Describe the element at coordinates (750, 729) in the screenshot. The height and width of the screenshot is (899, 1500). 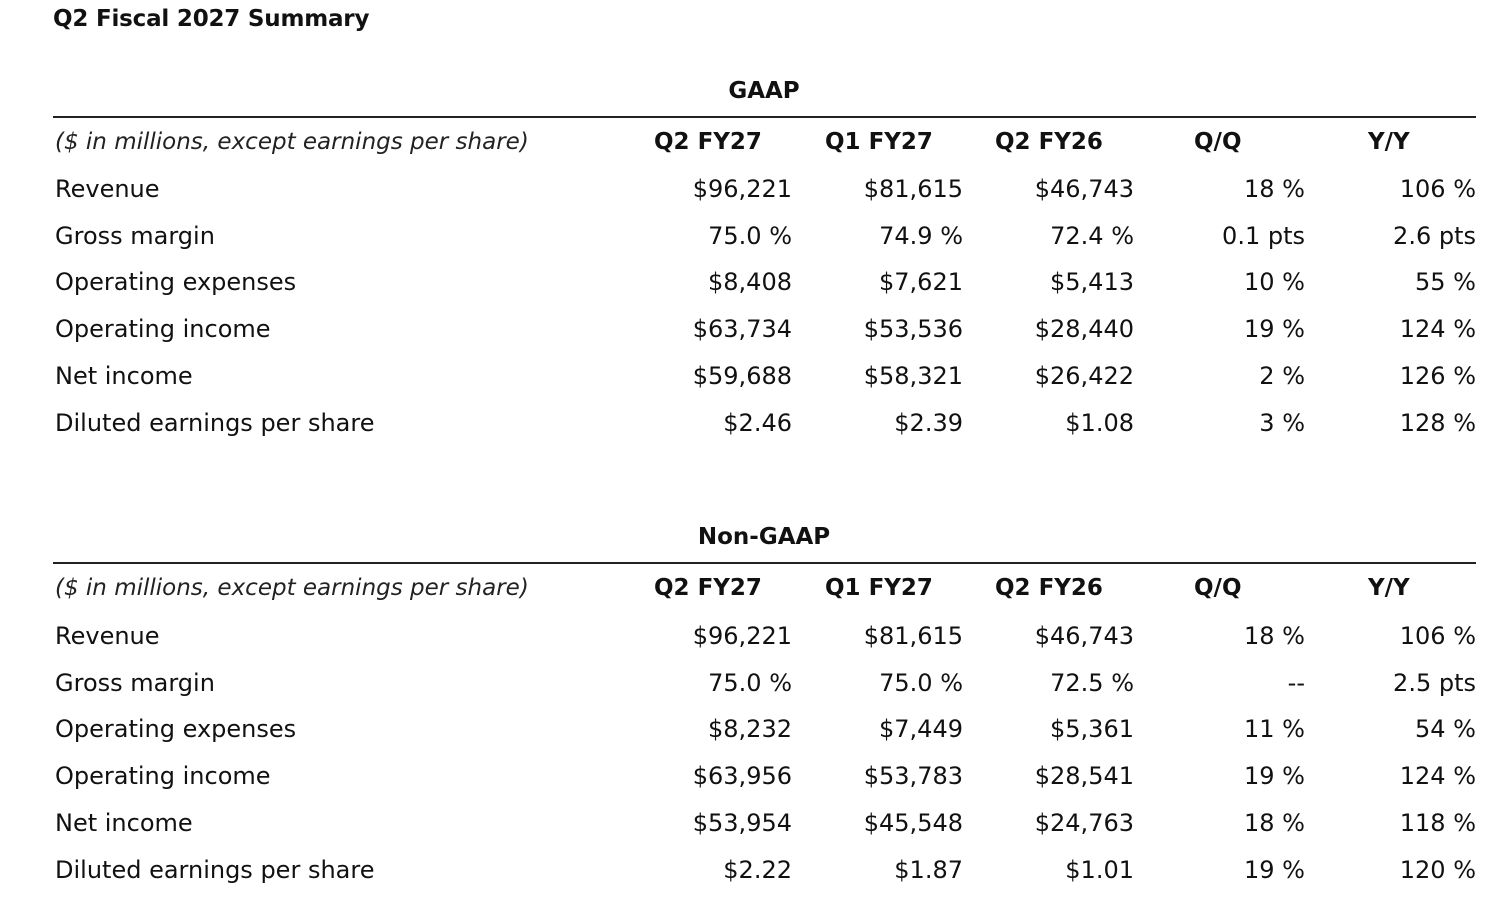
I see `cell-q2-fy27: $8,232` at that location.